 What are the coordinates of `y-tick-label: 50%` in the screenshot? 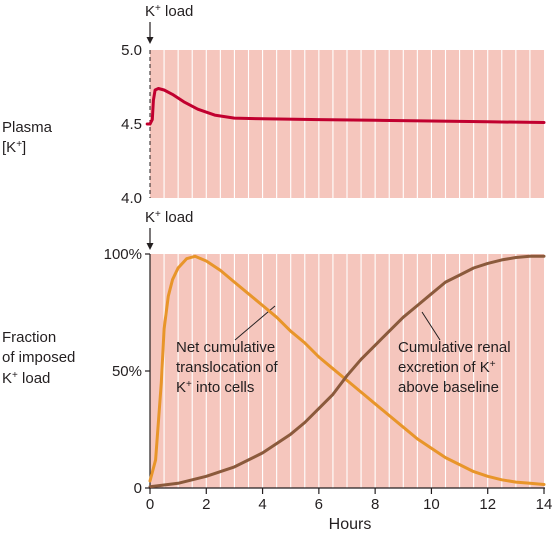 It's located at (127, 371).